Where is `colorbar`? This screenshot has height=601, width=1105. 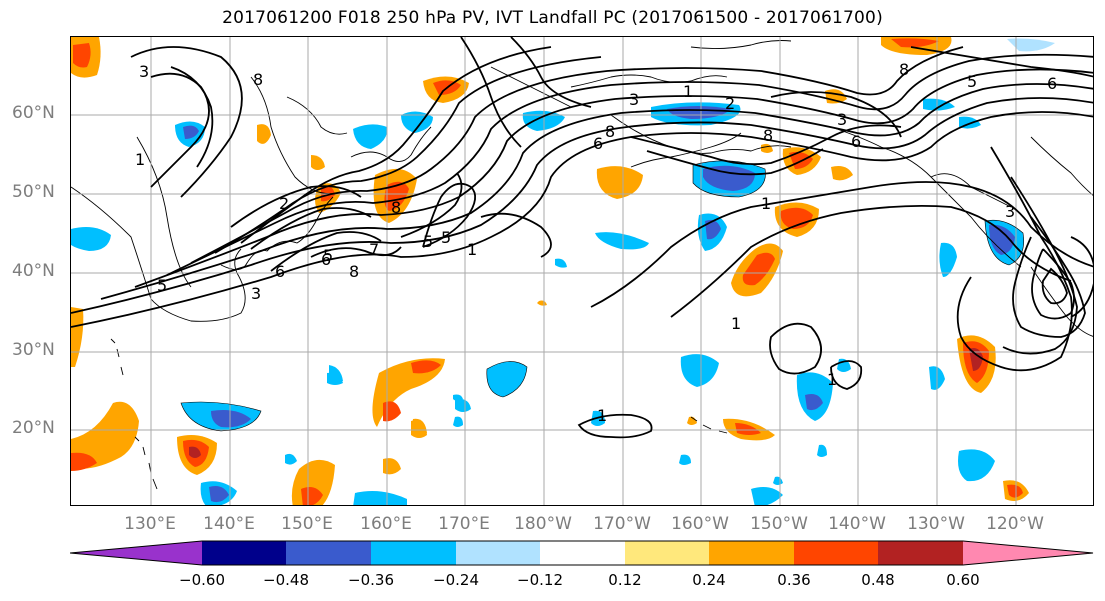 colorbar is located at coordinates (582, 553).